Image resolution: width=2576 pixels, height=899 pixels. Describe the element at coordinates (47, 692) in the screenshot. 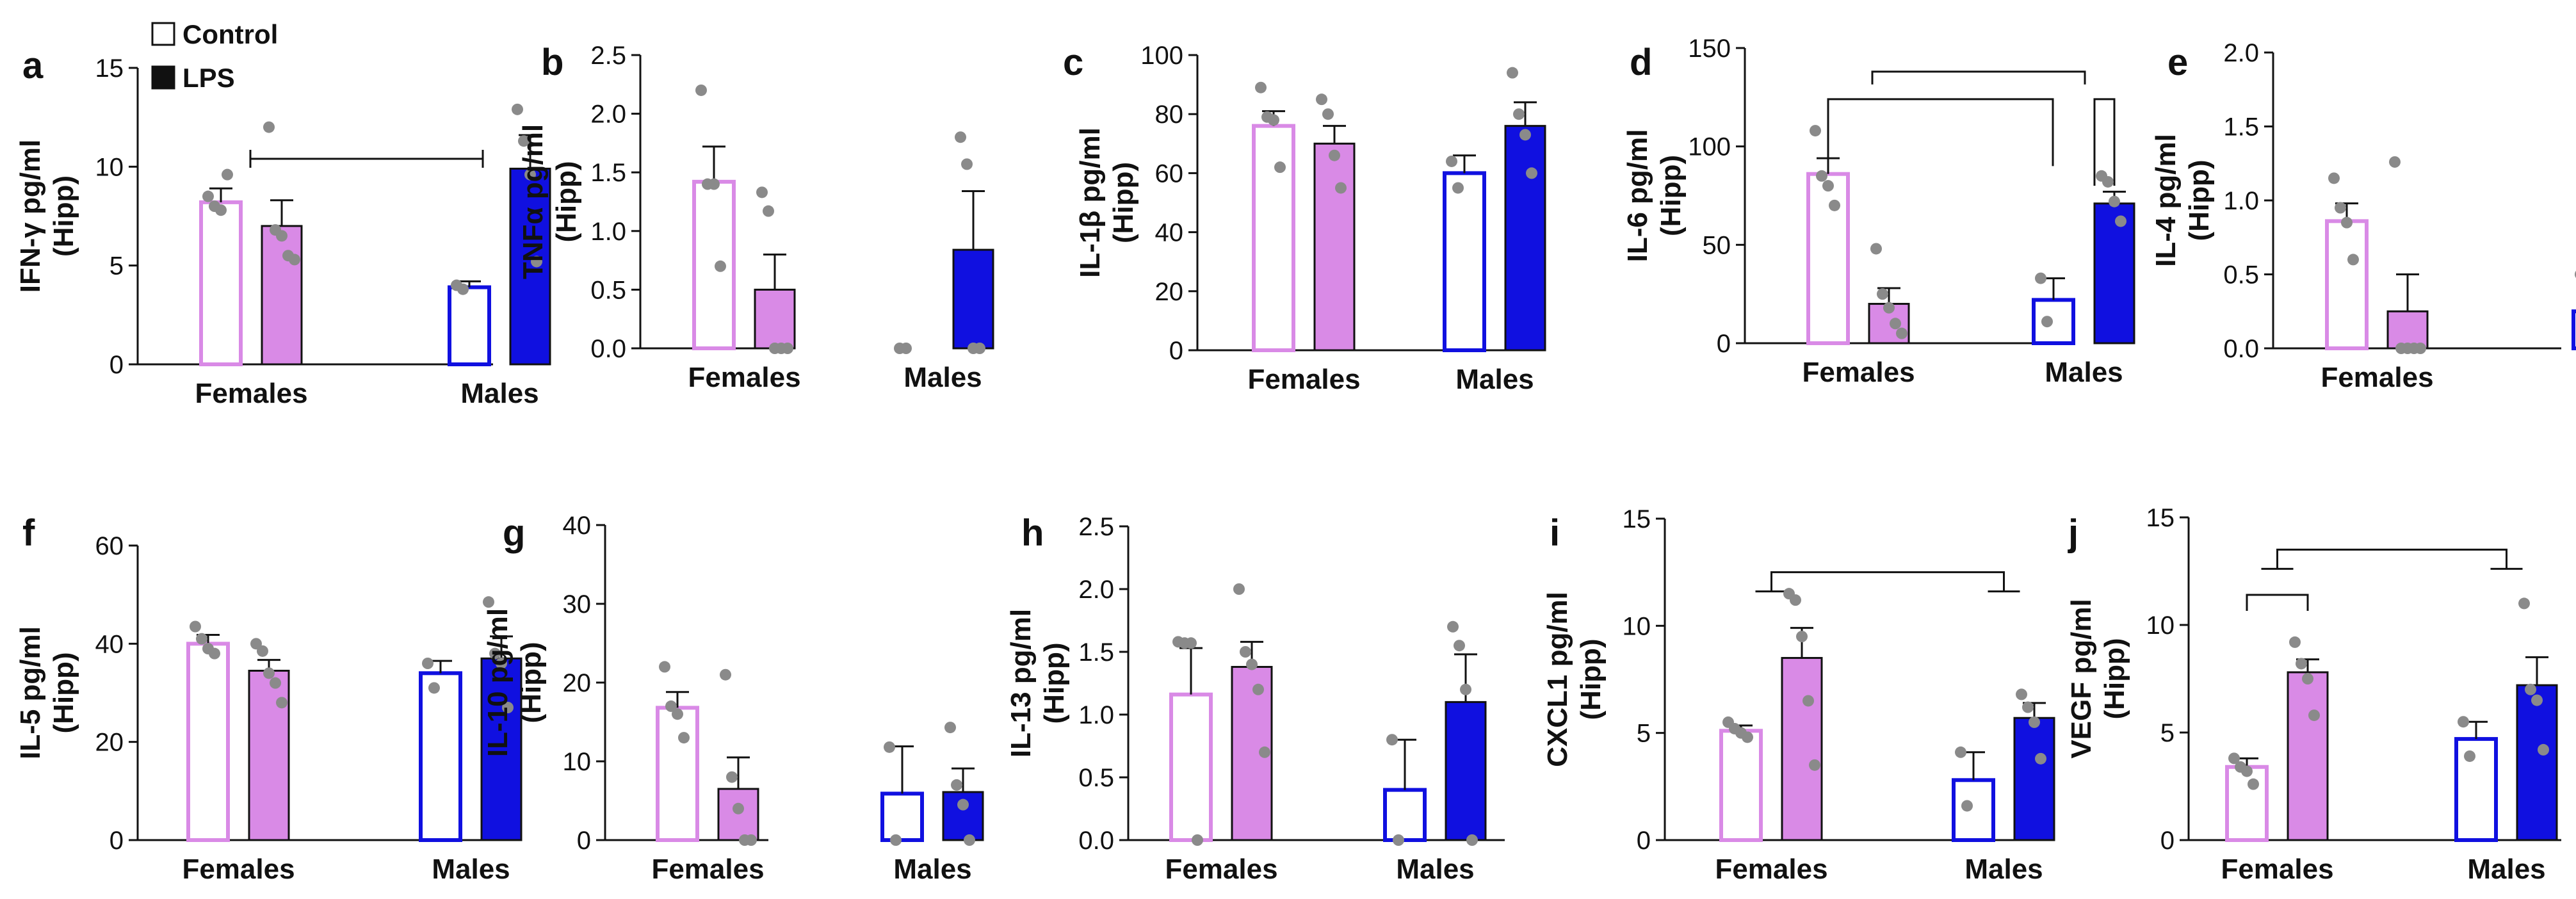

I see `y-axis-label: IL-5 pg/ml(Hipp)` at that location.